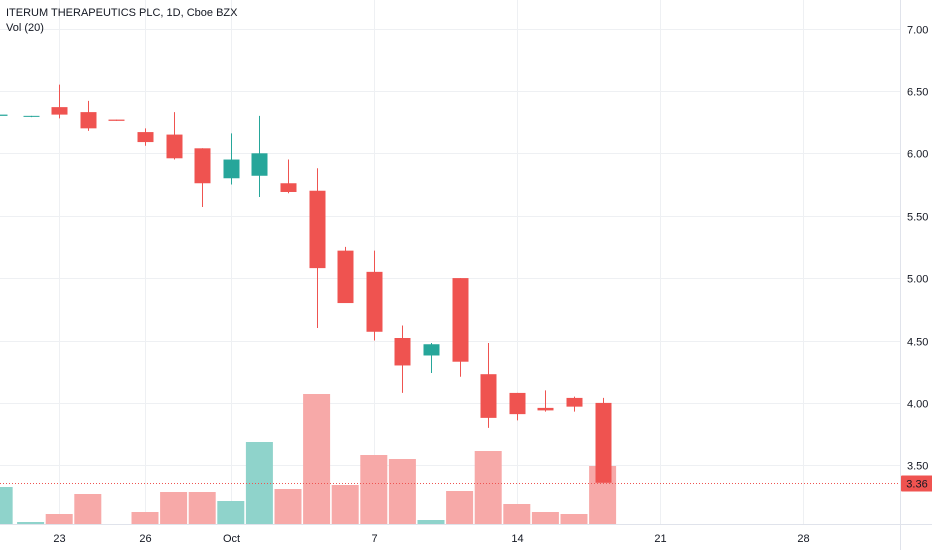 The image size is (932, 550). What do you see at coordinates (231, 539) in the screenshot?
I see `time-tick-label: Oct` at bounding box center [231, 539].